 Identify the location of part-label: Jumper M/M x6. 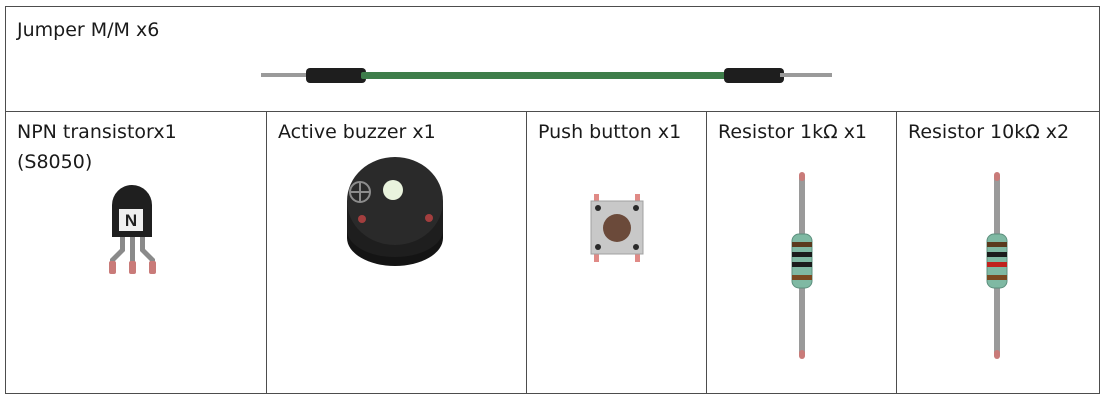
(88, 30).